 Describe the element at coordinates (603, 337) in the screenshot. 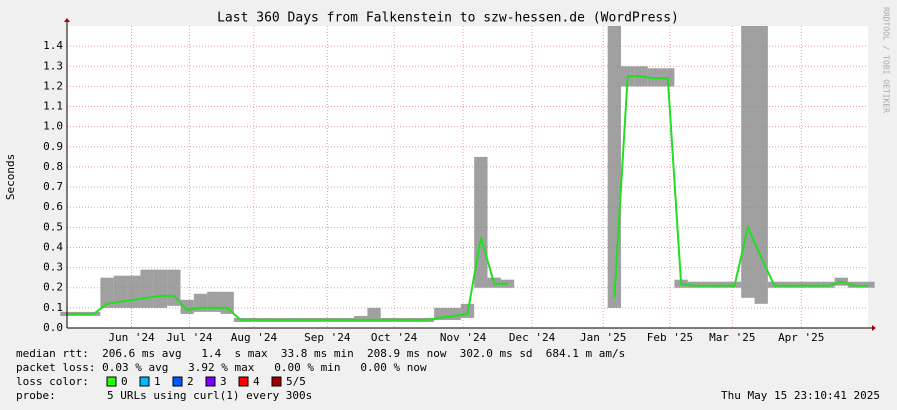

I see `x-tick-label: Jan '25` at that location.